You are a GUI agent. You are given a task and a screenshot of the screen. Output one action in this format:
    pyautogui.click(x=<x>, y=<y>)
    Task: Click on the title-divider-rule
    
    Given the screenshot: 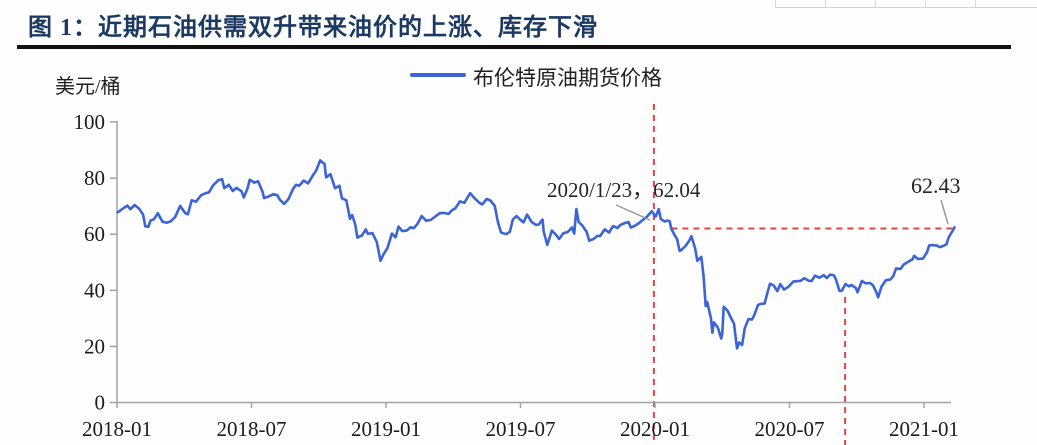 What is the action you would take?
    pyautogui.click(x=514, y=47)
    